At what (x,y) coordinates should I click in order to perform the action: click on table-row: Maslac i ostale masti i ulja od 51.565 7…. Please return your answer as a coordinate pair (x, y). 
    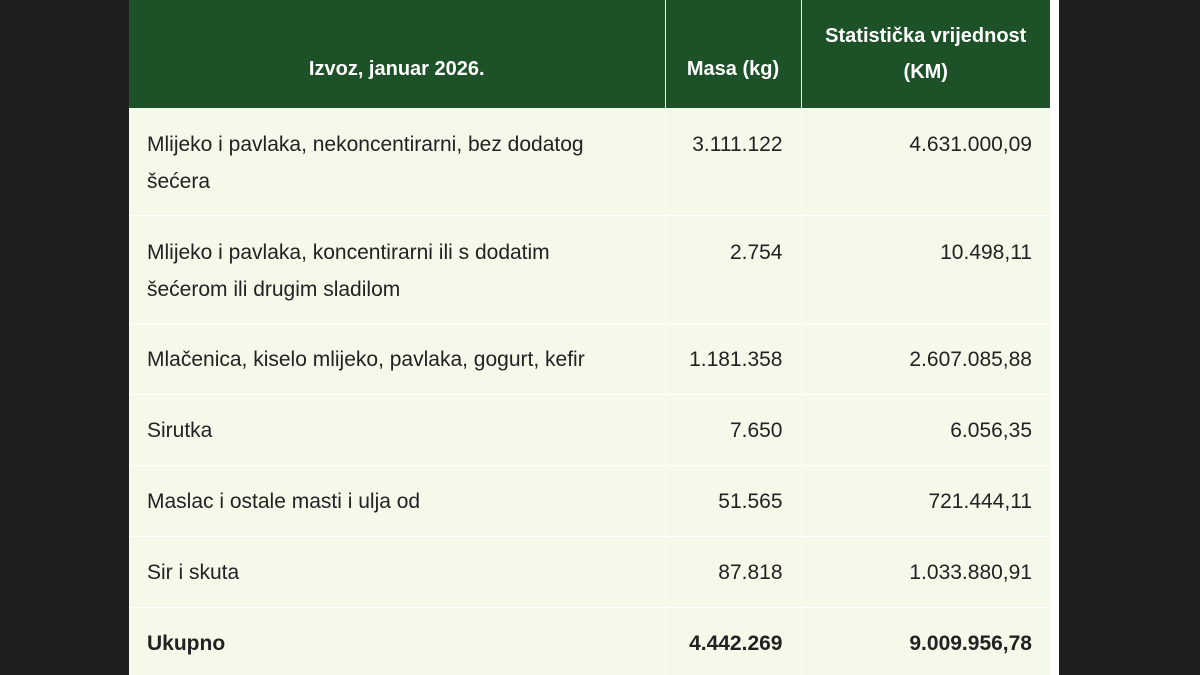
    Looking at the image, I should click on (589, 501).